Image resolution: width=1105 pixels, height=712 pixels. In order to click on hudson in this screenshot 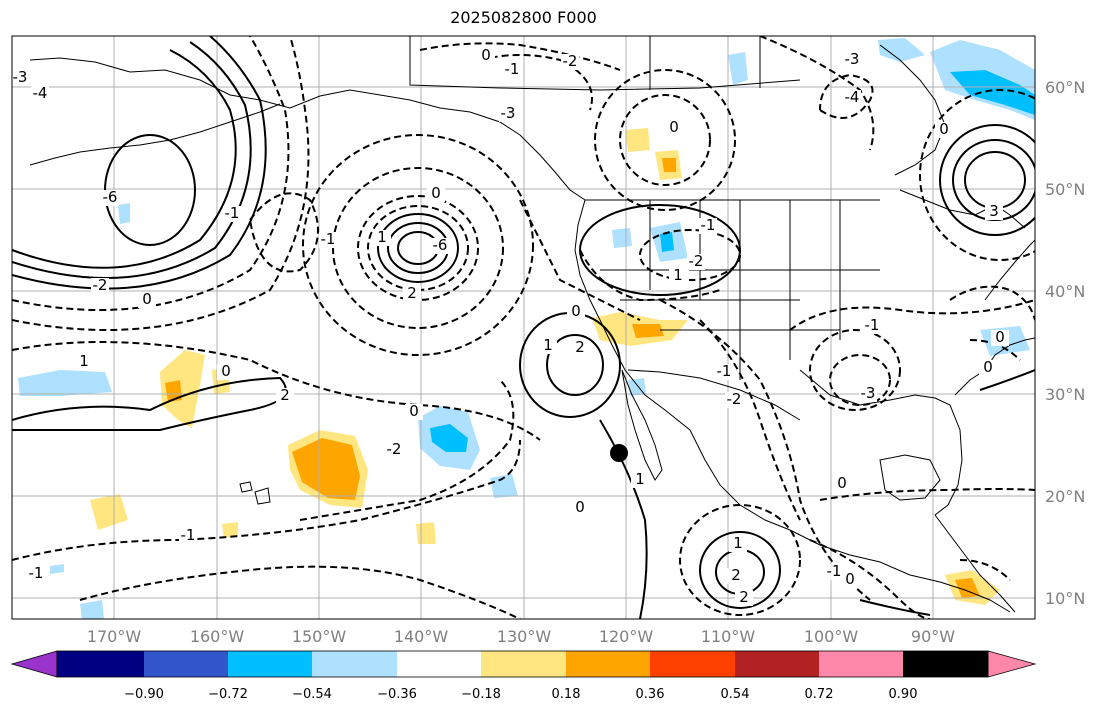, I will do `click(912, 110)`.